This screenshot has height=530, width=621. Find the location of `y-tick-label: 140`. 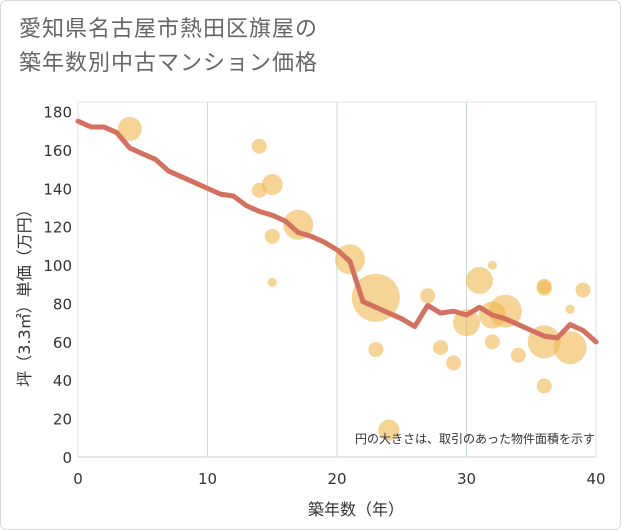

y-tick-label: 140 is located at coordinates (57, 189).